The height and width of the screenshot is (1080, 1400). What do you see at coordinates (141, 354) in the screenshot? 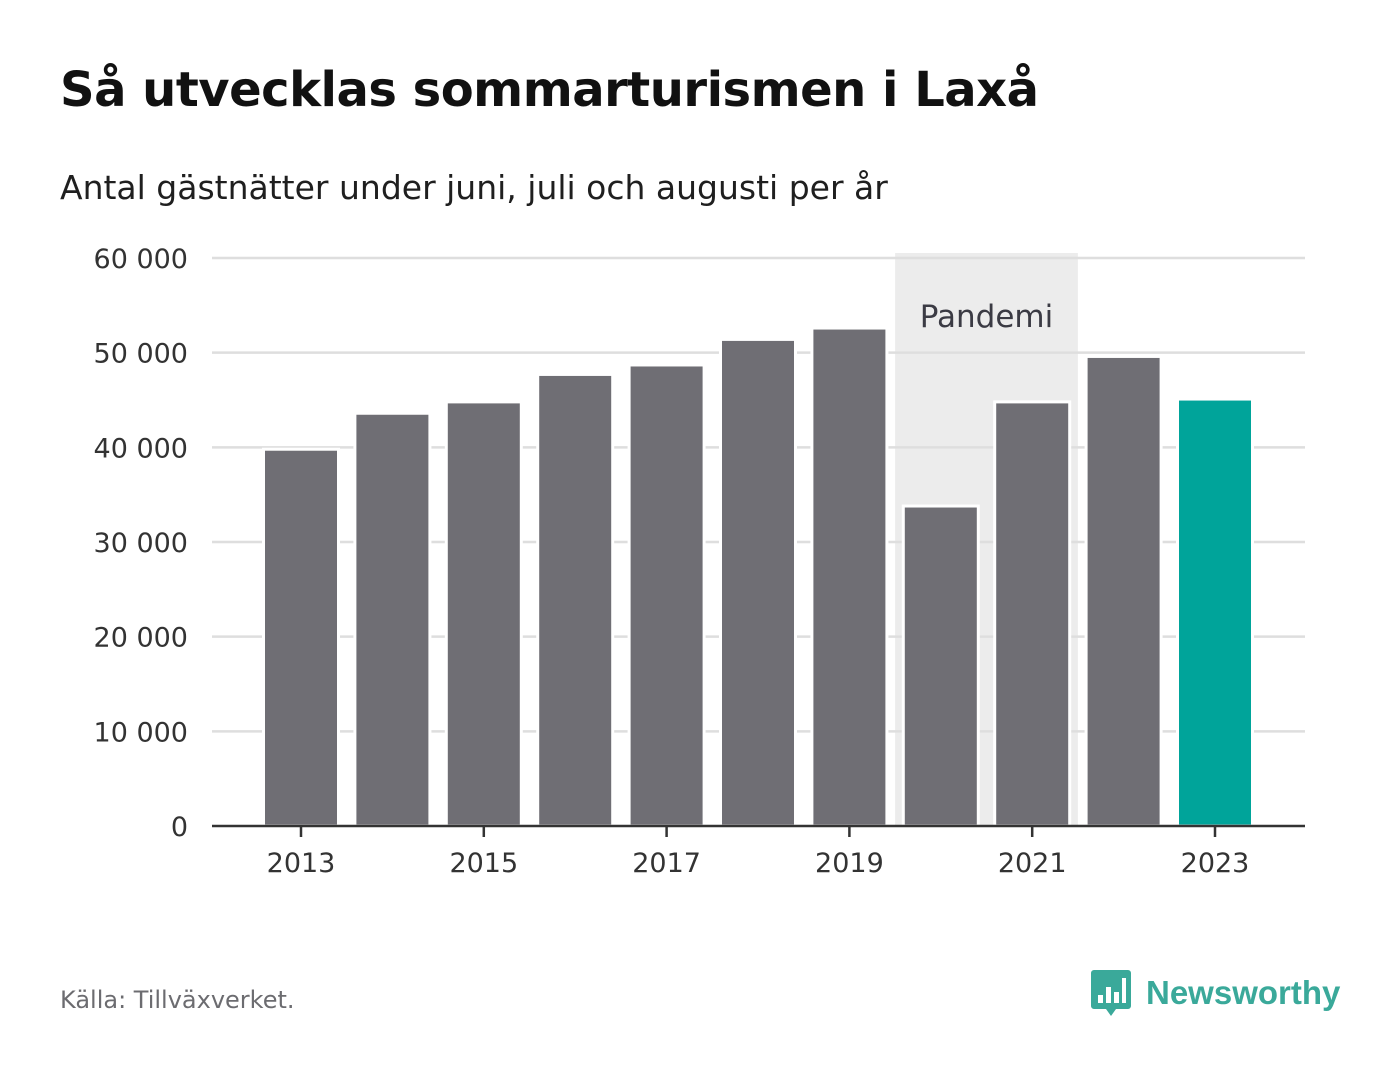
I see `y-tick-label: 50 000` at bounding box center [141, 354].